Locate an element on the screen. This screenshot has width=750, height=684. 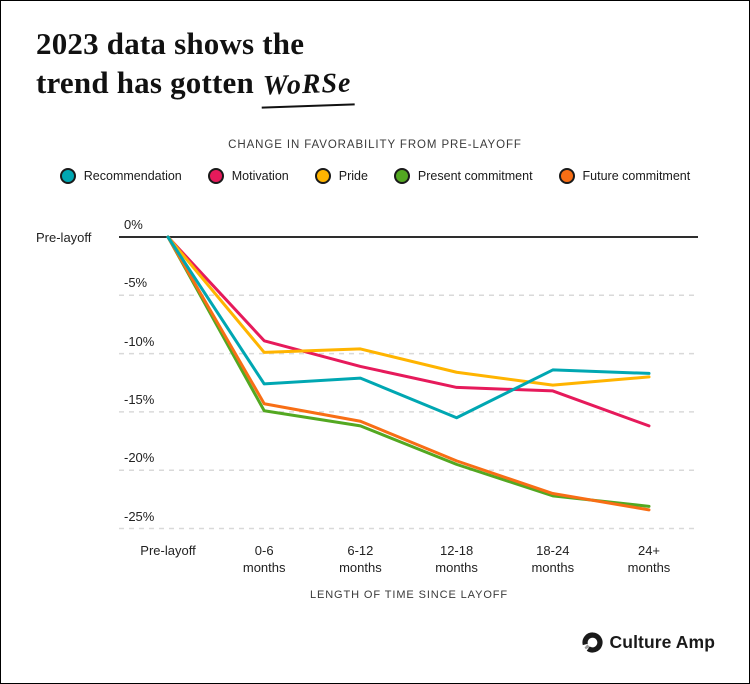
x-axis-title: LENGTH OF TIME SINCE LAYOFF is located at coordinates (409, 595).